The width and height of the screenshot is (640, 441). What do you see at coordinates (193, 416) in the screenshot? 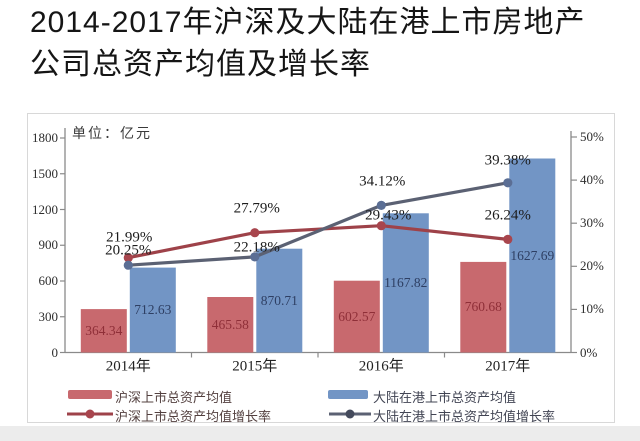
I see `legend-label-hushen-growth: 沪深上市总资产均值增长率` at bounding box center [193, 416].